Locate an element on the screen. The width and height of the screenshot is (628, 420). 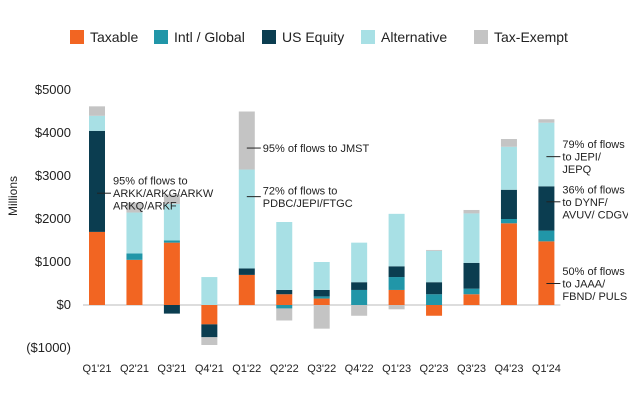
y-tick-label: $1000 is located at coordinates (53, 261).